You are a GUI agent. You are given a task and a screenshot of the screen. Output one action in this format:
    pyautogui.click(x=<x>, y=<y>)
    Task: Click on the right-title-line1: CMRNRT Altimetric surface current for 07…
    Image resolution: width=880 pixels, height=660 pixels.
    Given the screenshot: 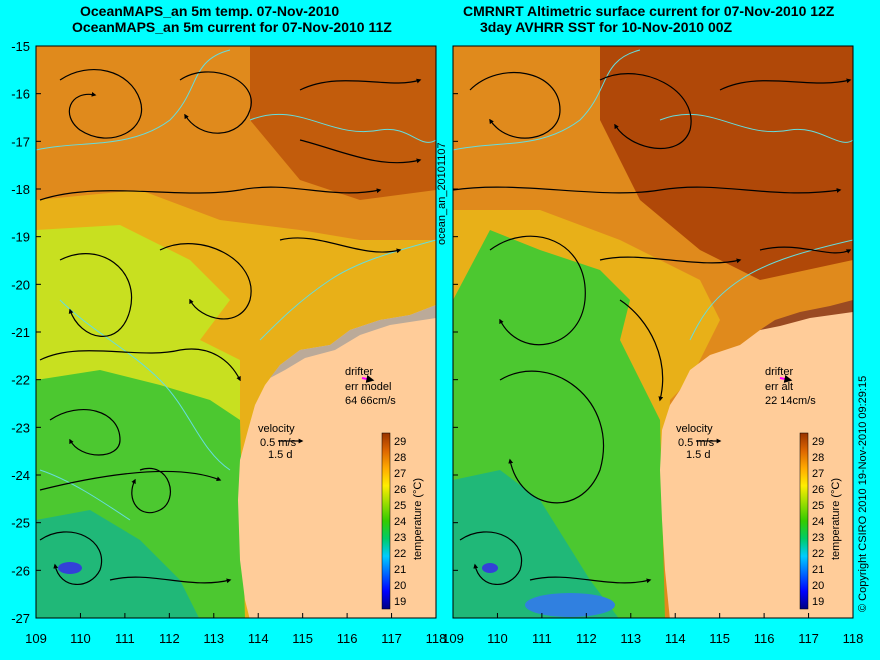 What is the action you would take?
    pyautogui.click(x=649, y=11)
    